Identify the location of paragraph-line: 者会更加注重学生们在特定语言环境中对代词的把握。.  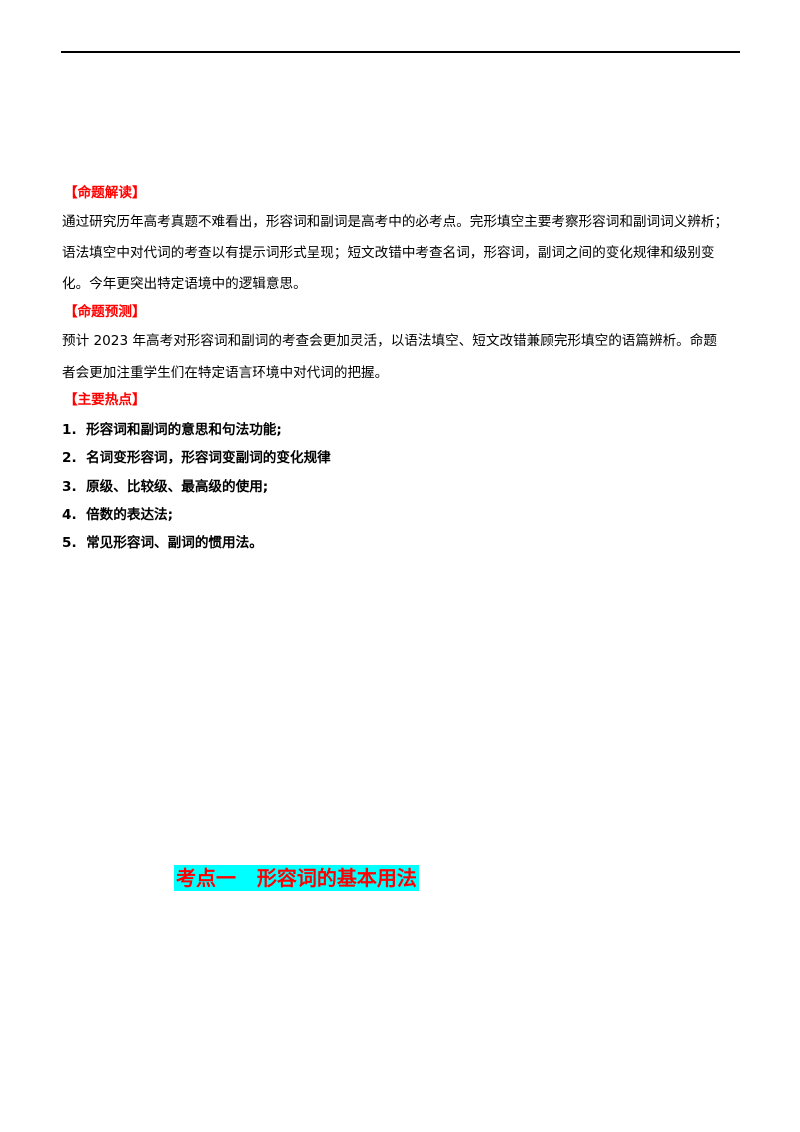
(225, 373).